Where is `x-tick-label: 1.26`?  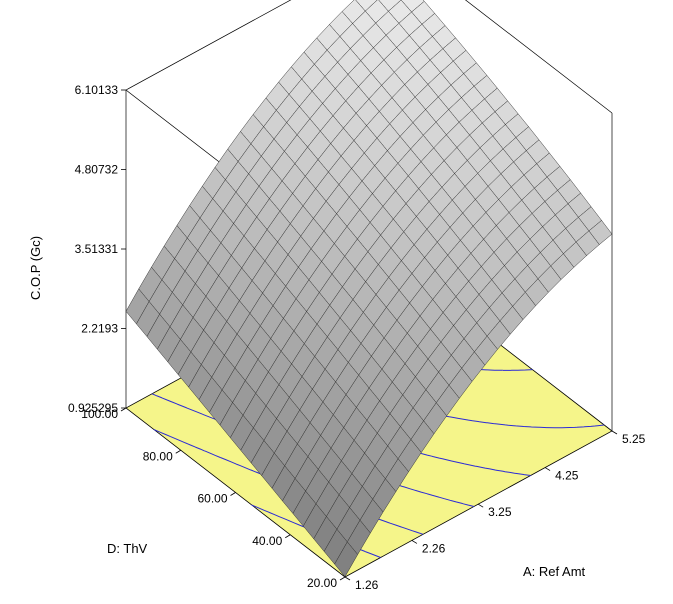 x-tick-label: 1.26 is located at coordinates (367, 585).